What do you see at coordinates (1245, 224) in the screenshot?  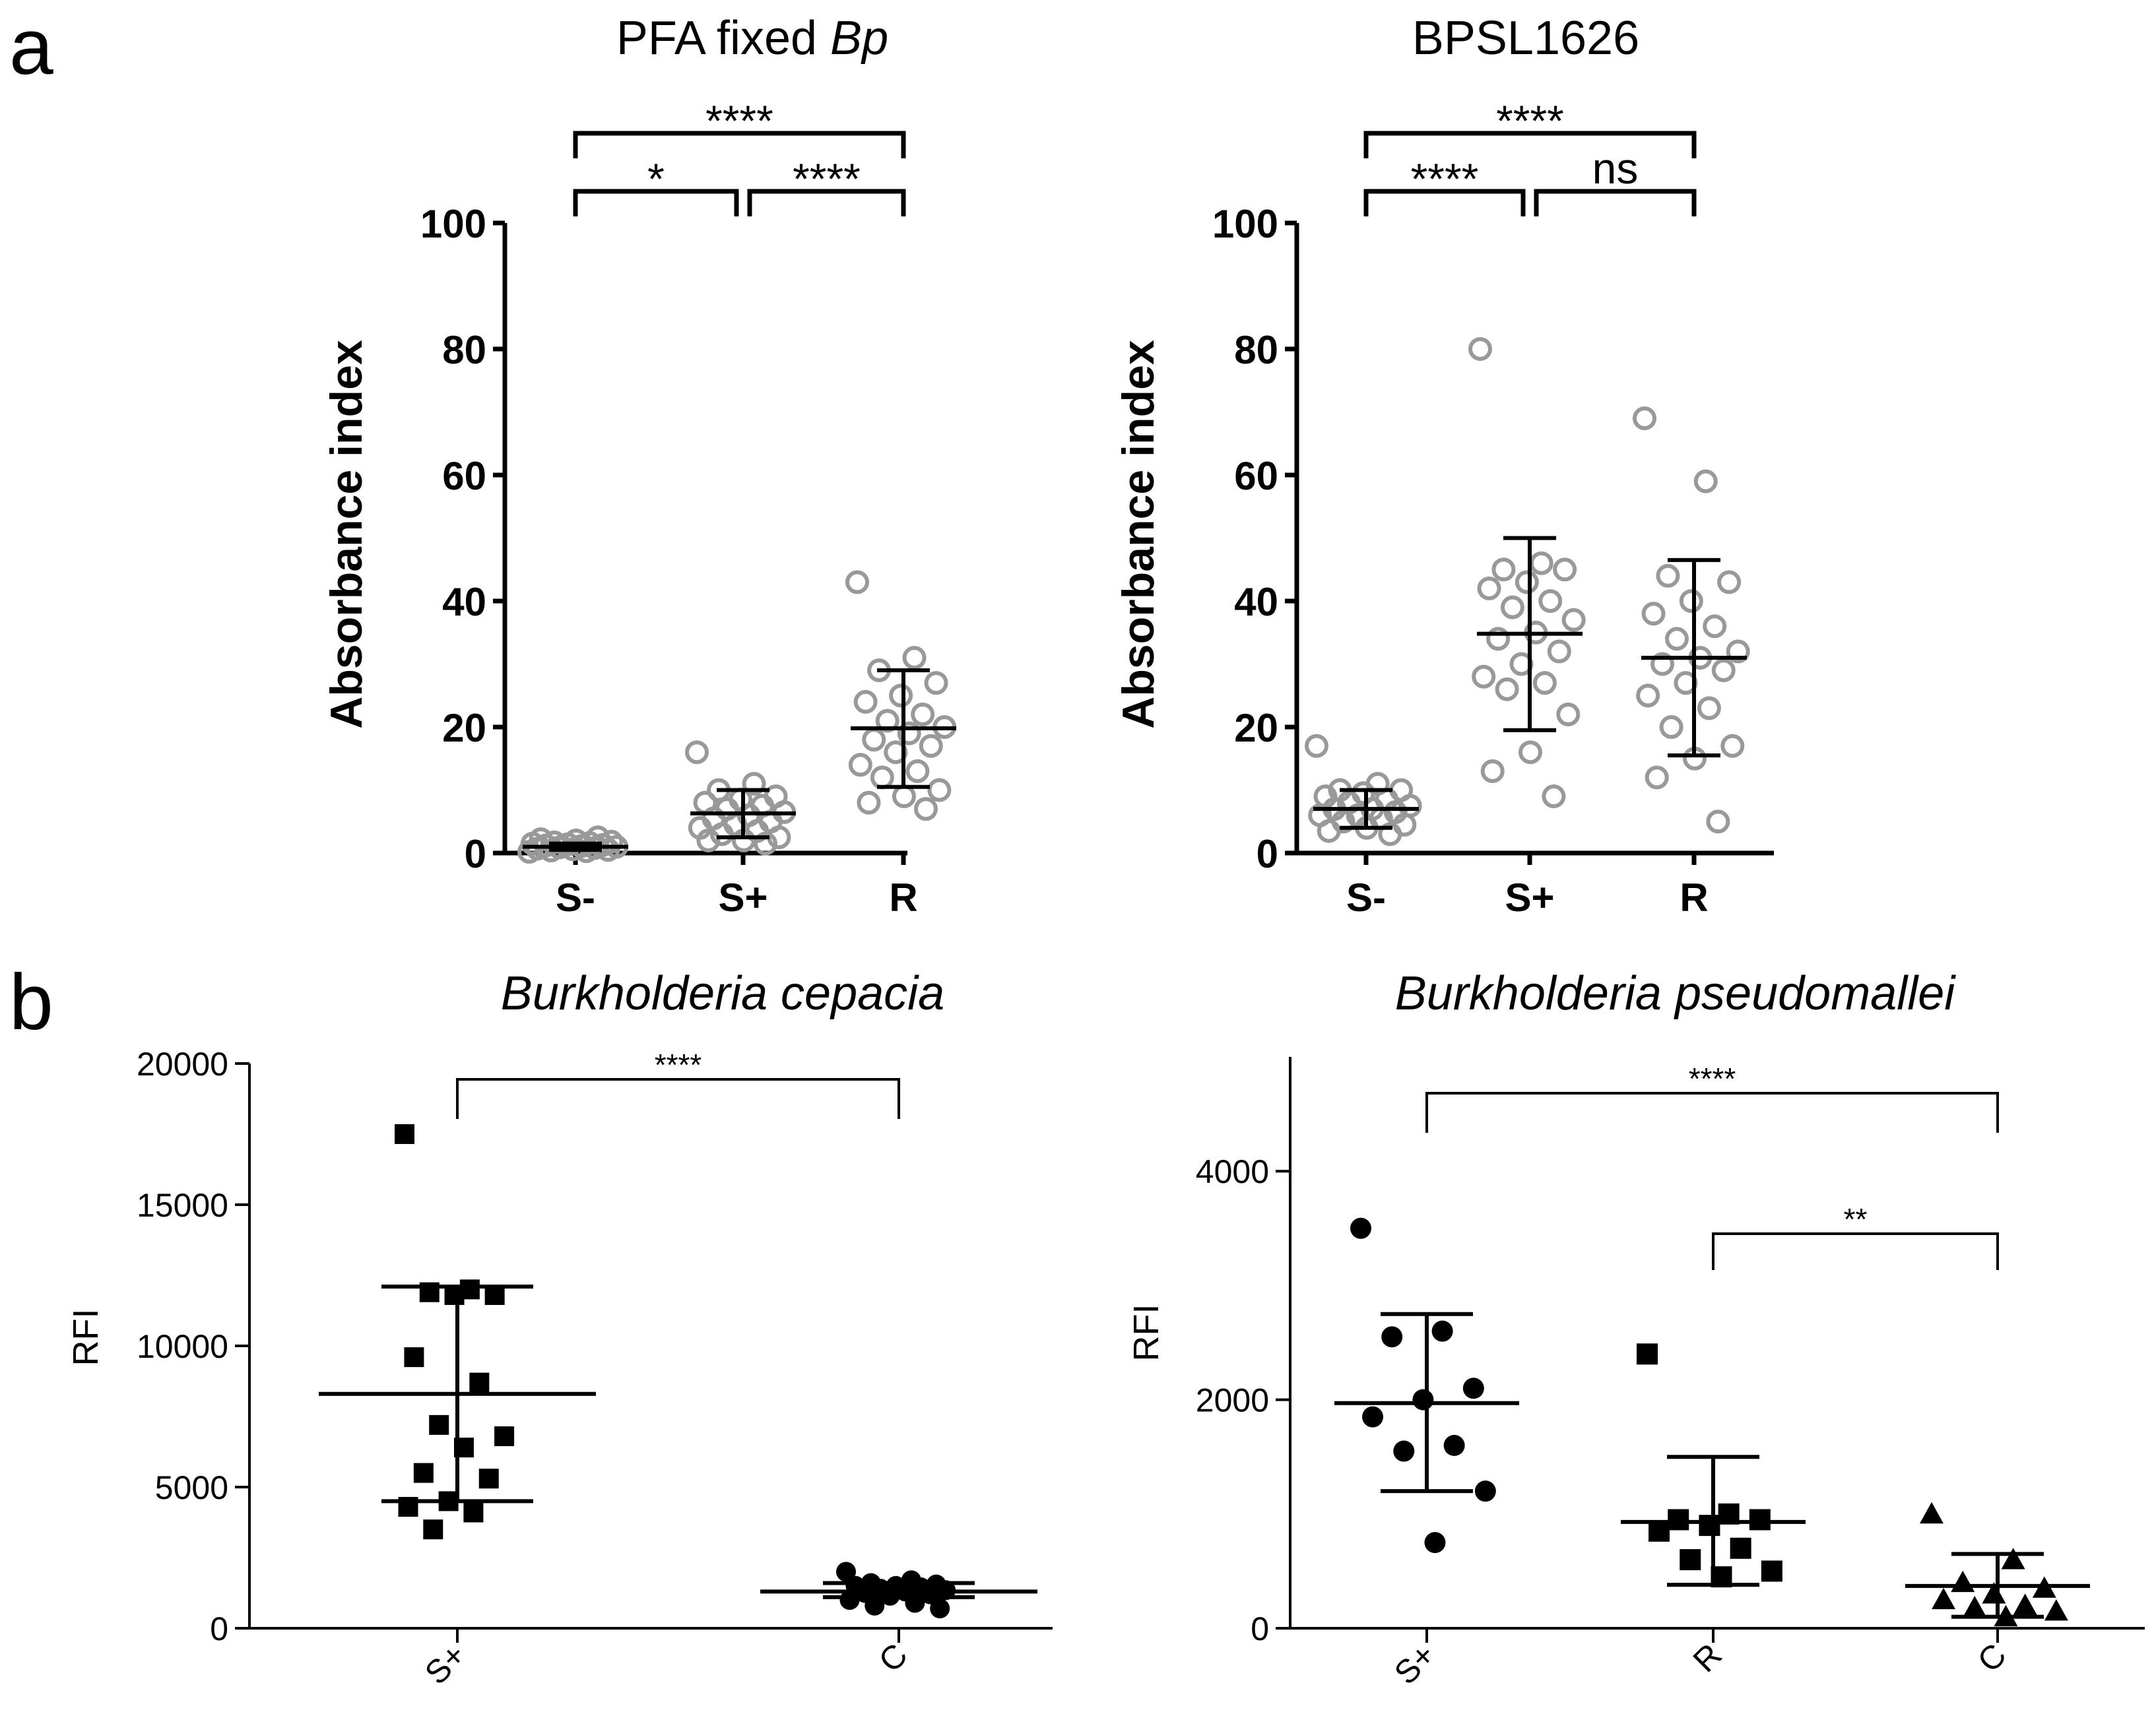 I see `y-tick-label: 100` at bounding box center [1245, 224].